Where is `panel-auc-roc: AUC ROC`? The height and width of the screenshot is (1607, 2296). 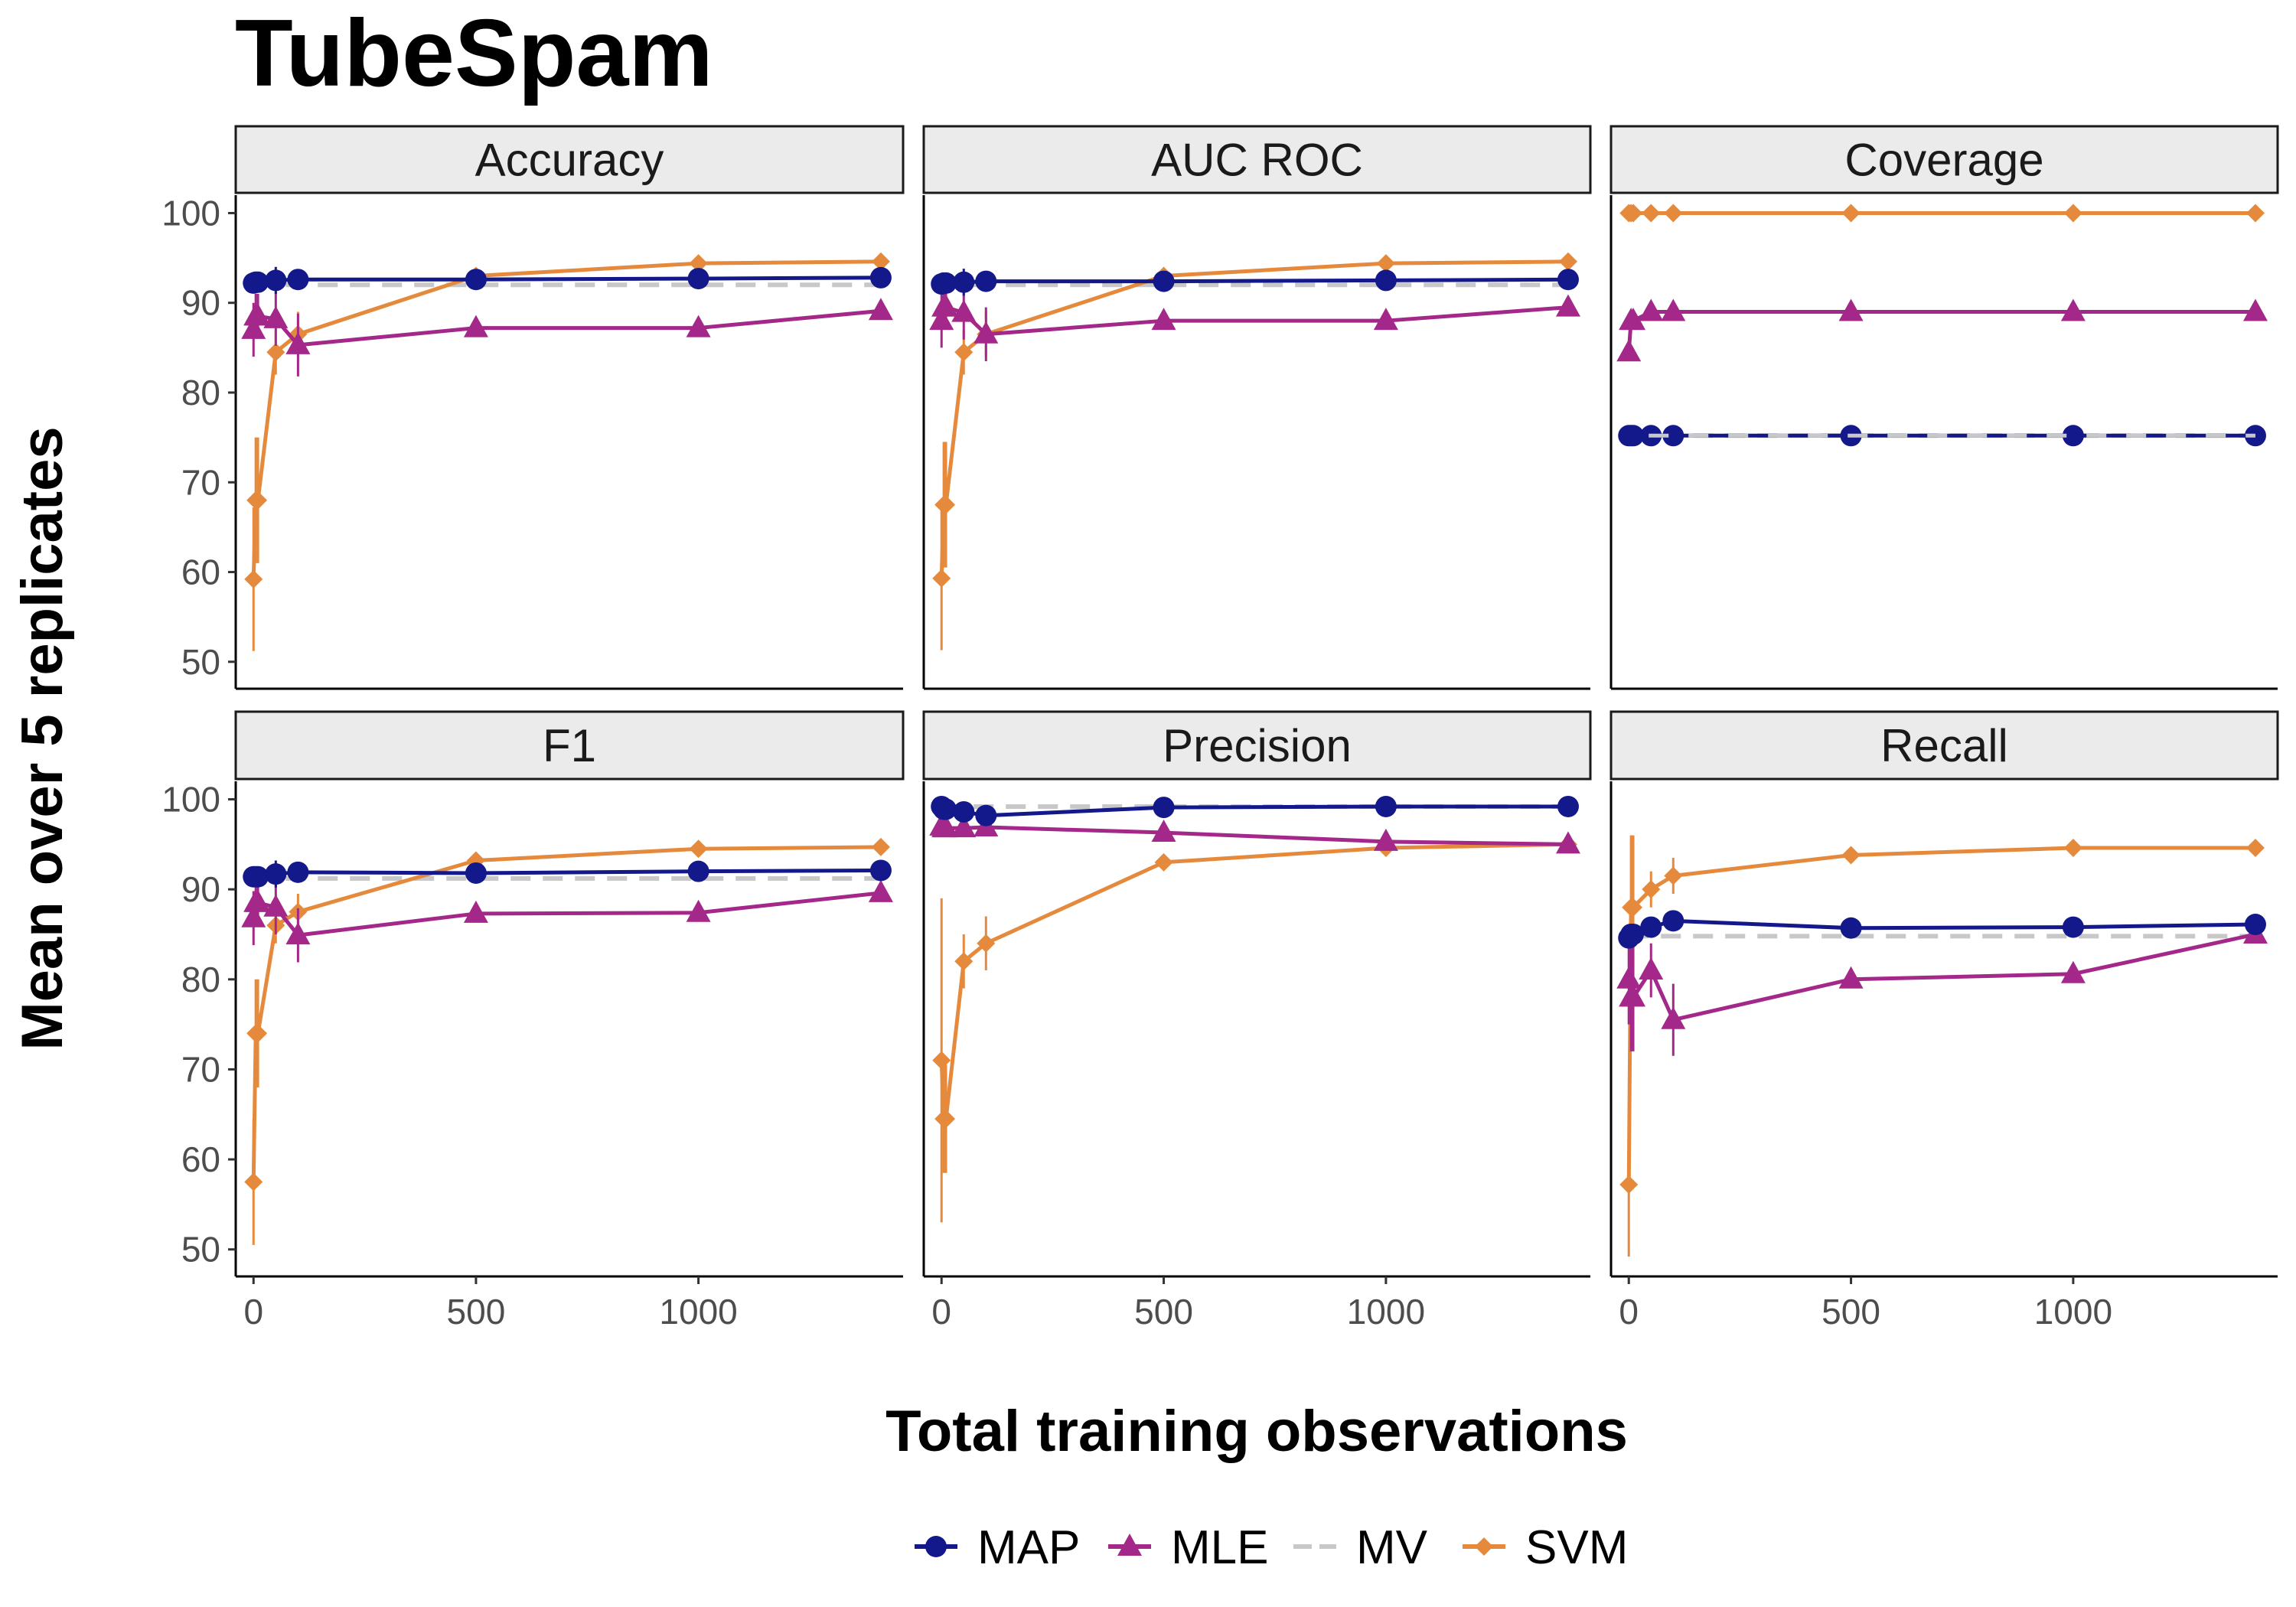
panel-auc-roc: AUC ROC is located at coordinates (1257, 407).